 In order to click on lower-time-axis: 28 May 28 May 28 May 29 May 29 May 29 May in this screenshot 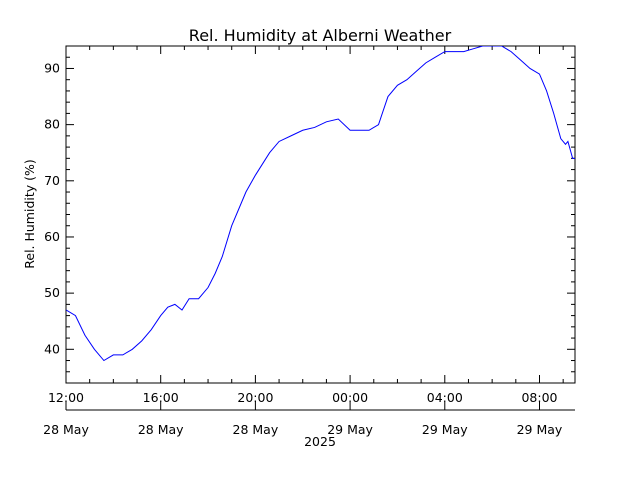, I will do `click(303, 419)`.